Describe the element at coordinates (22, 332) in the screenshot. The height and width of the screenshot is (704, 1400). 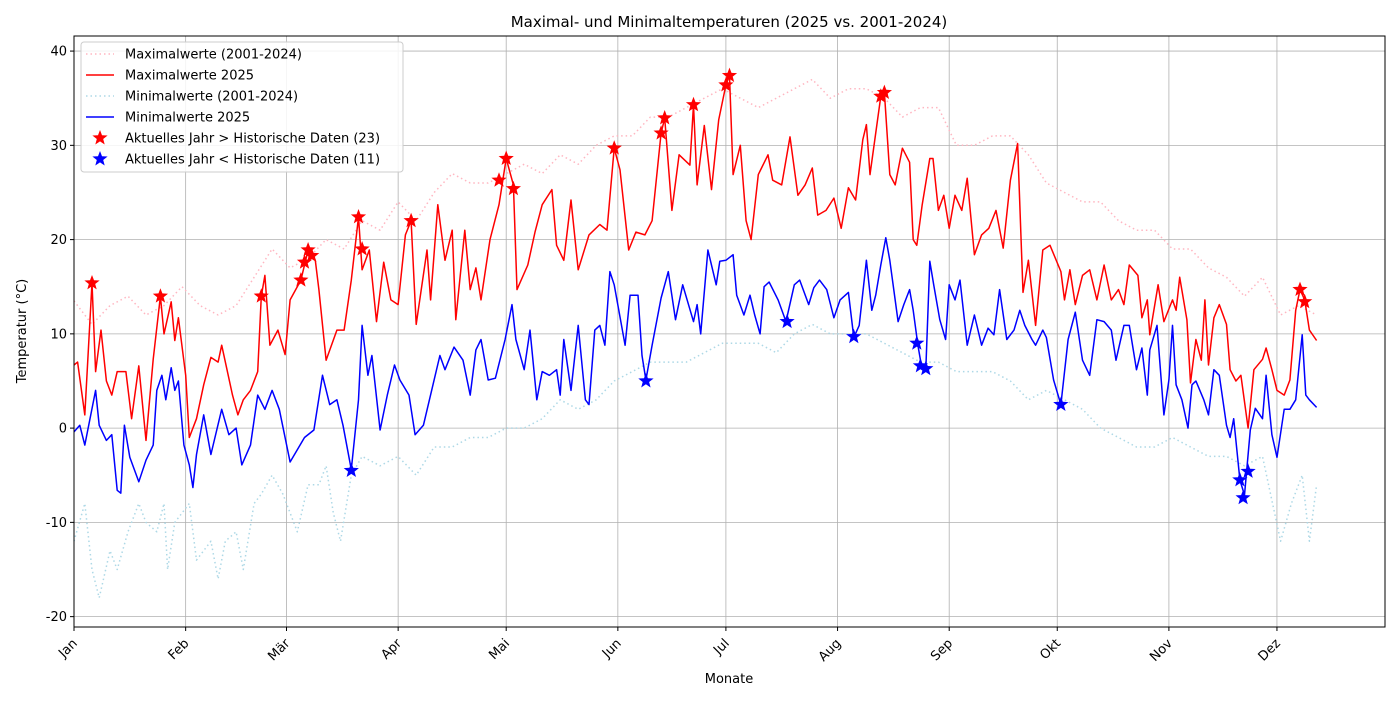
I see `y-axis-label: Temperatur (°C)` at that location.